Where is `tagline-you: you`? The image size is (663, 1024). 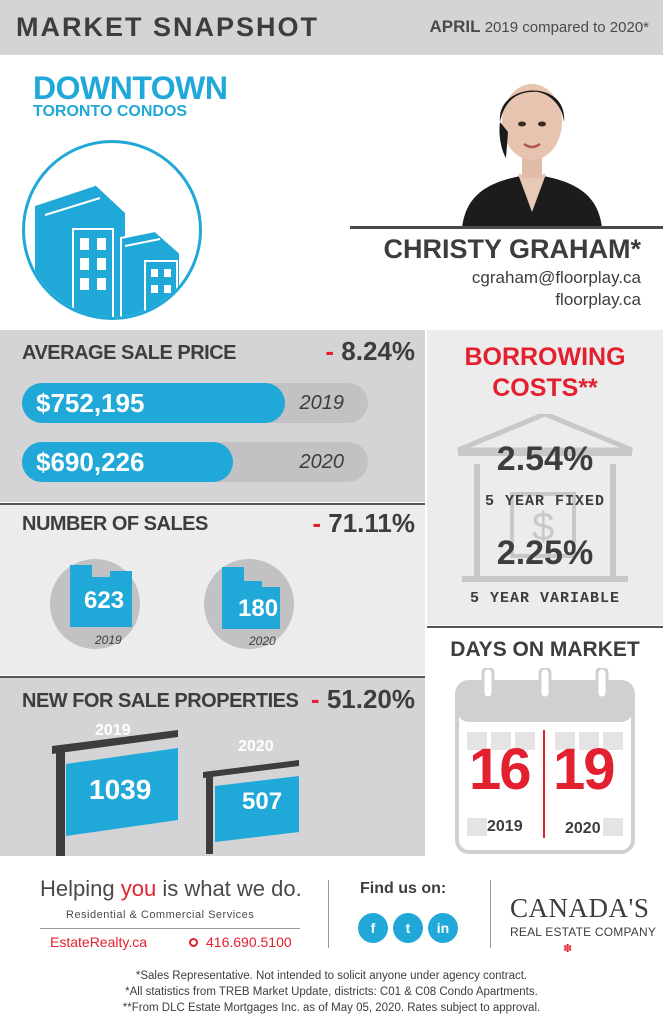
tagline-you: you is located at coordinates (138, 888).